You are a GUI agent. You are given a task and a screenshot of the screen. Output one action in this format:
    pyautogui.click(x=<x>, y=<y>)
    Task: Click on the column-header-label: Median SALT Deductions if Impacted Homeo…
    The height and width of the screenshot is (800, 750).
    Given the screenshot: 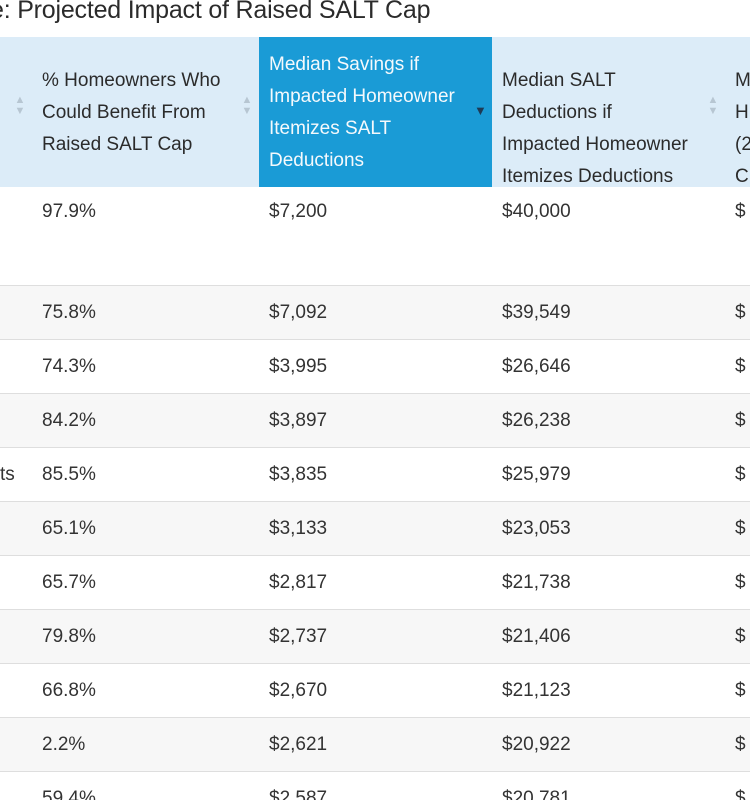 What is the action you would take?
    pyautogui.click(x=595, y=128)
    